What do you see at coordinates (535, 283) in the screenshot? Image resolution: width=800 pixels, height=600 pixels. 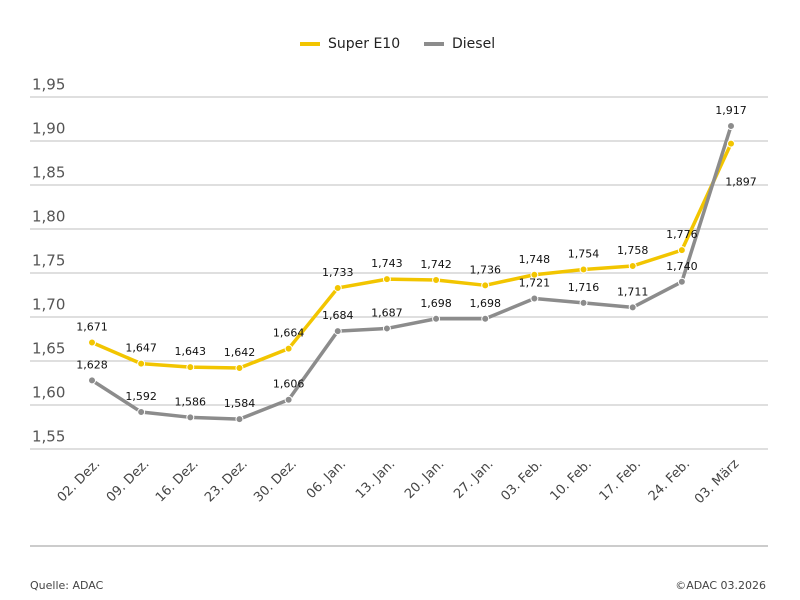 I see `value-label: 1,721` at bounding box center [535, 283].